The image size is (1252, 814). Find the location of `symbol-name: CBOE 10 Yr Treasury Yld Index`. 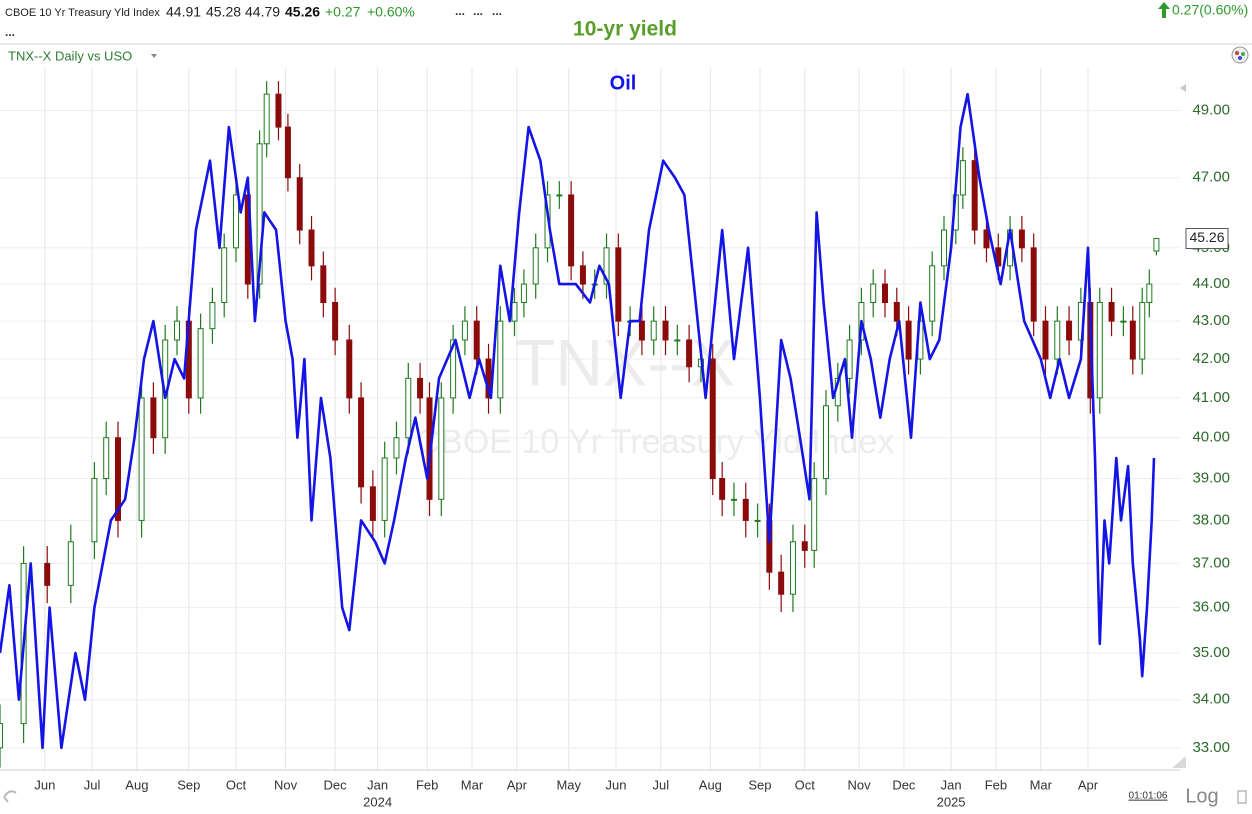

symbol-name: CBOE 10 Yr Treasury Yld Index is located at coordinates (82, 13).